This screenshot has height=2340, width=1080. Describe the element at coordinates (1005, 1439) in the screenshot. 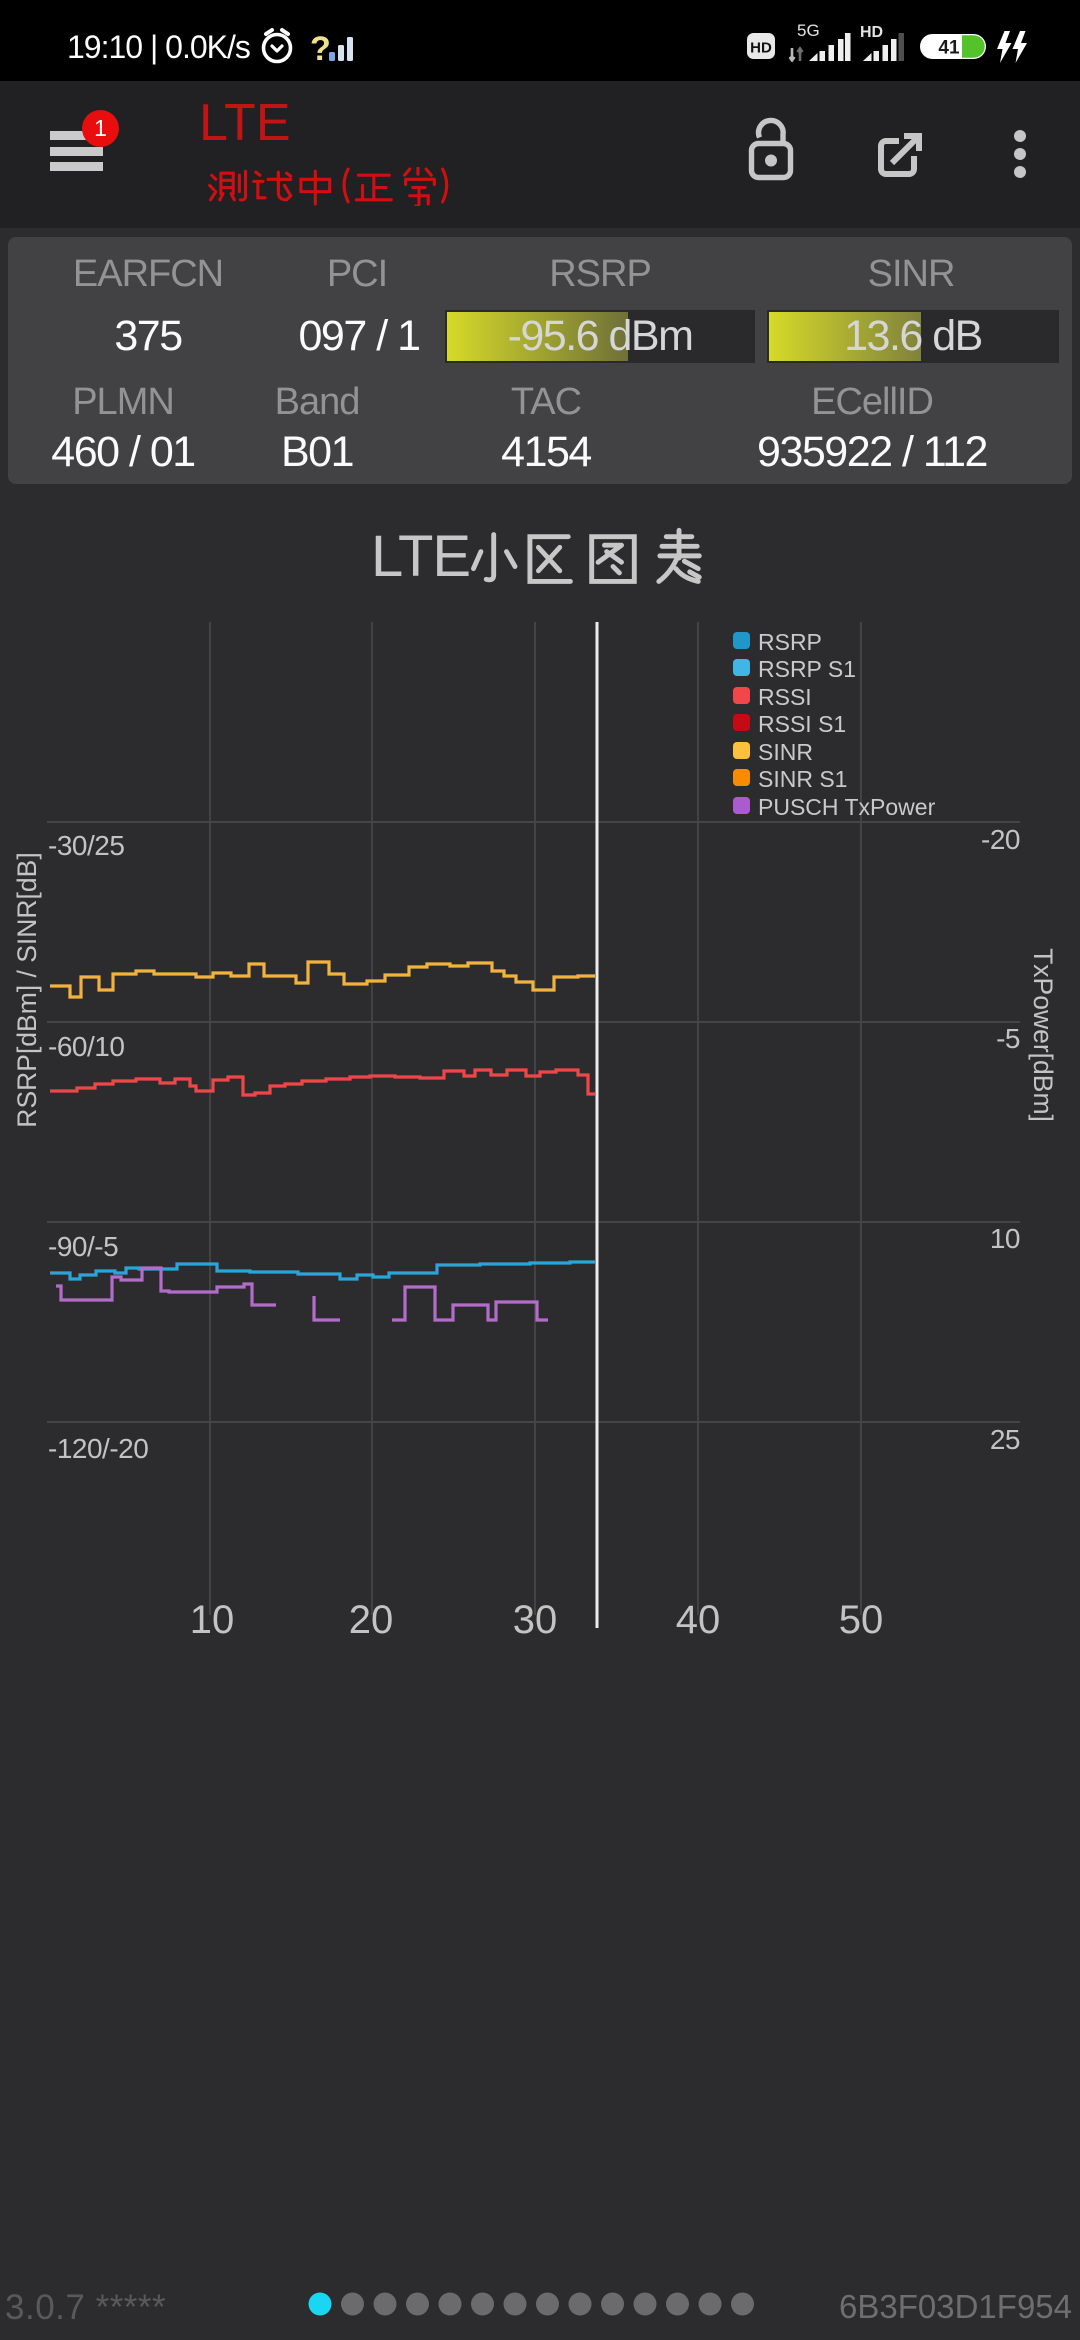

I see `svg-text: 25` at that location.